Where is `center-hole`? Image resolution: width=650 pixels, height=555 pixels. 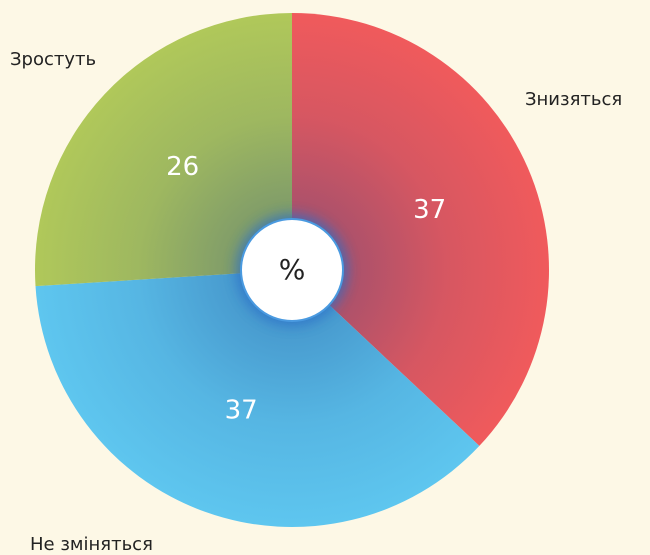 center-hole is located at coordinates (292, 270).